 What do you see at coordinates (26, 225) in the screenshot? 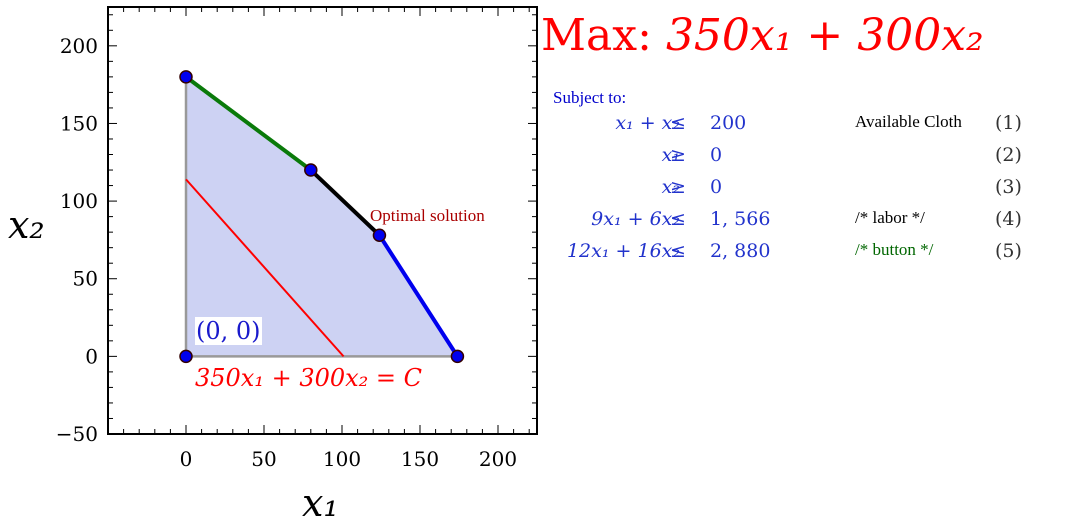
I see `y-axis-title: x₂` at bounding box center [26, 225].